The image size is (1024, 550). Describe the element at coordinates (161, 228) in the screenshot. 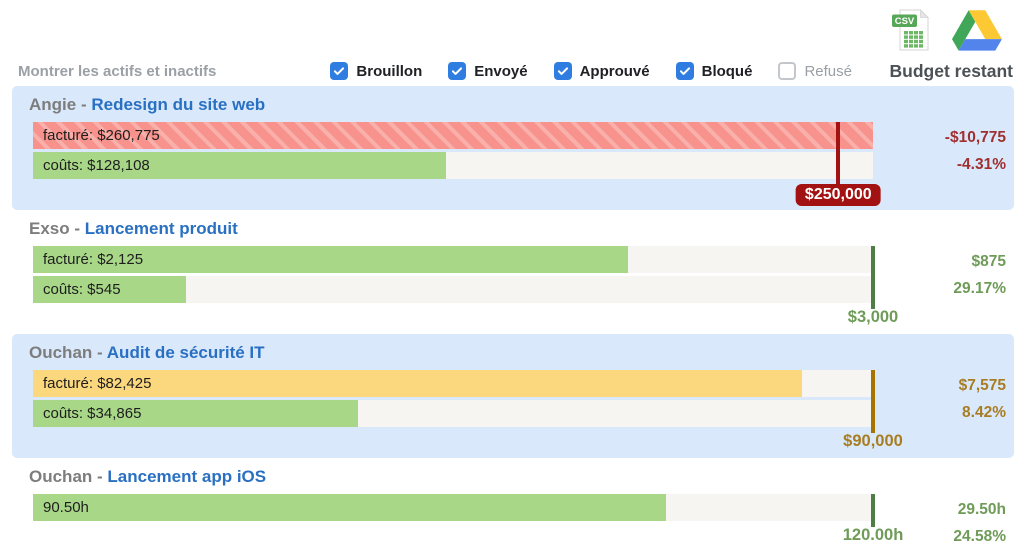

I see `project-link: Lancement produit` at that location.